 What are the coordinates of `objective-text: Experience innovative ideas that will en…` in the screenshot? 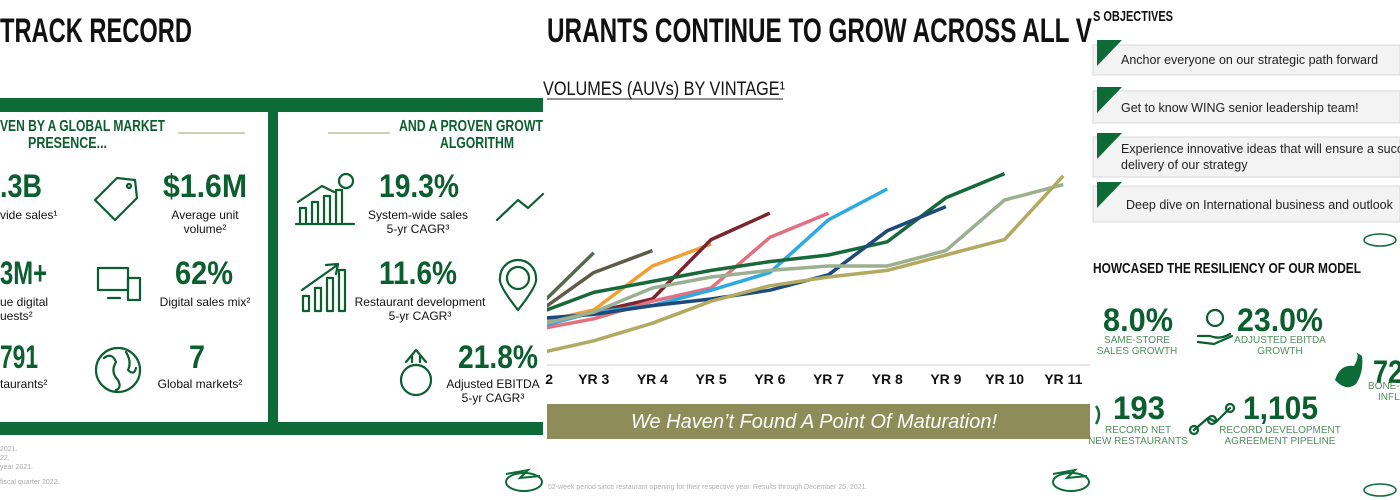 It's located at (1260, 149).